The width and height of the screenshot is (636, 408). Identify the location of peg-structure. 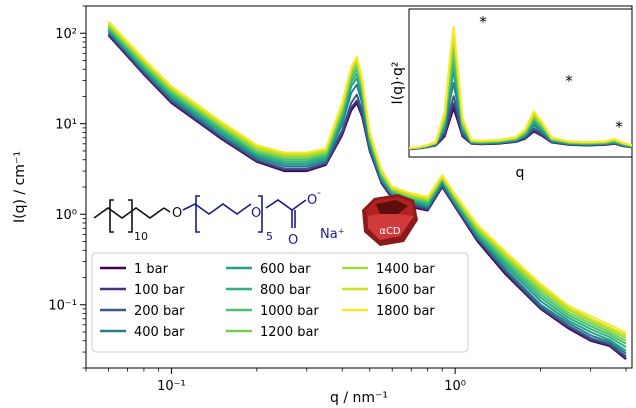
(244, 214).